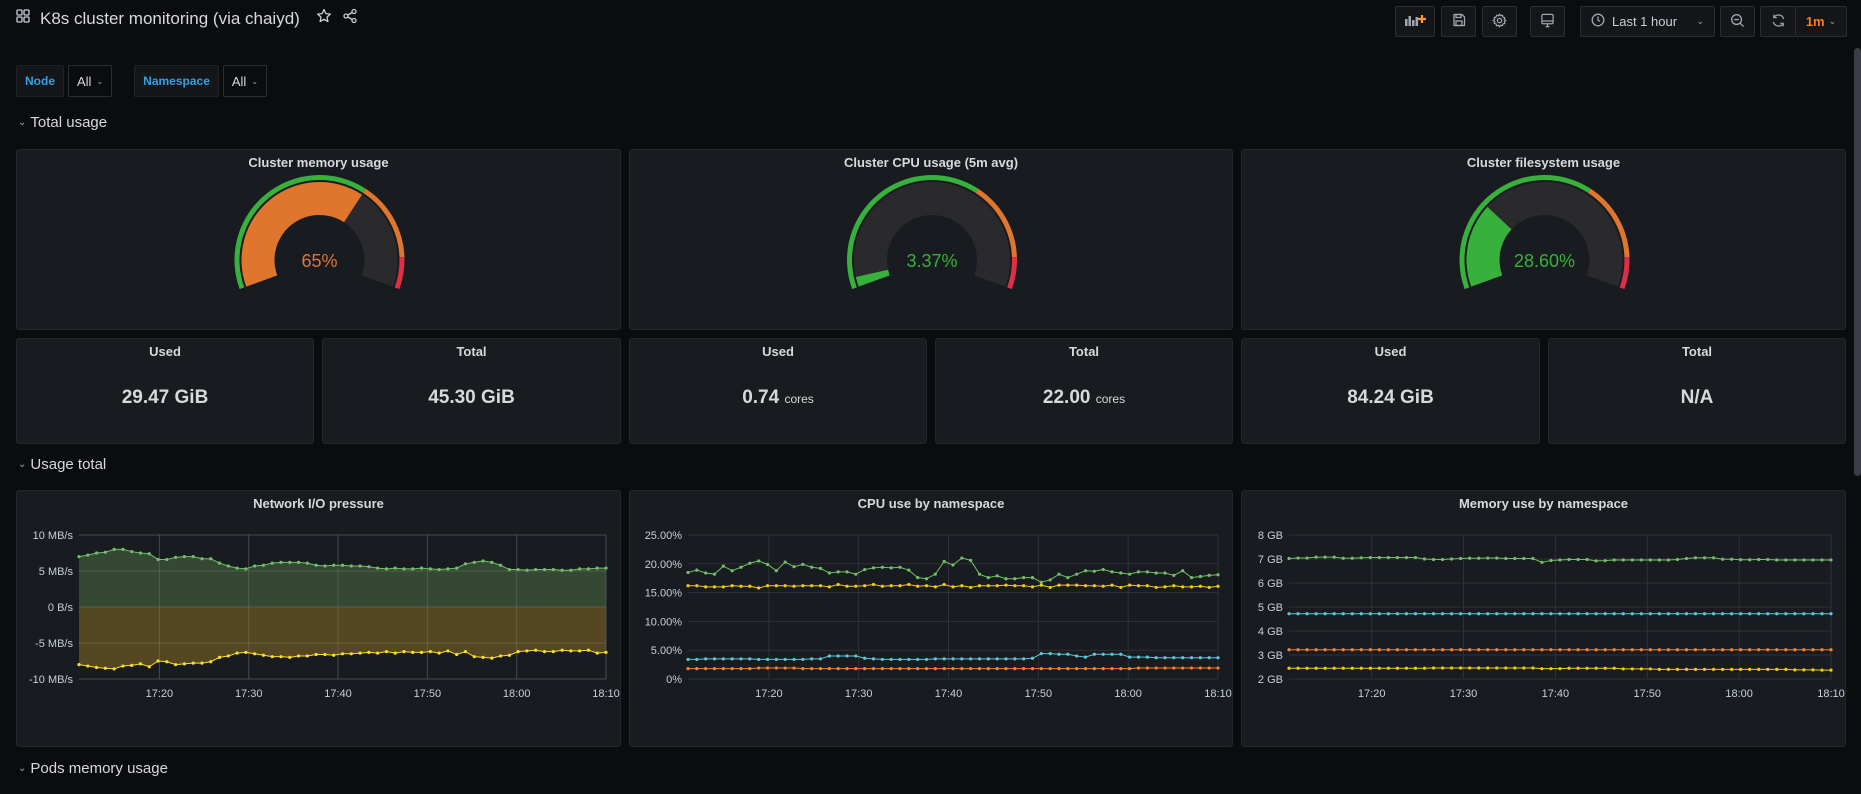 Image resolution: width=1861 pixels, height=794 pixels. Describe the element at coordinates (1697, 391) in the screenshot. I see `stat-filesystem-total: Total N/A` at that location.